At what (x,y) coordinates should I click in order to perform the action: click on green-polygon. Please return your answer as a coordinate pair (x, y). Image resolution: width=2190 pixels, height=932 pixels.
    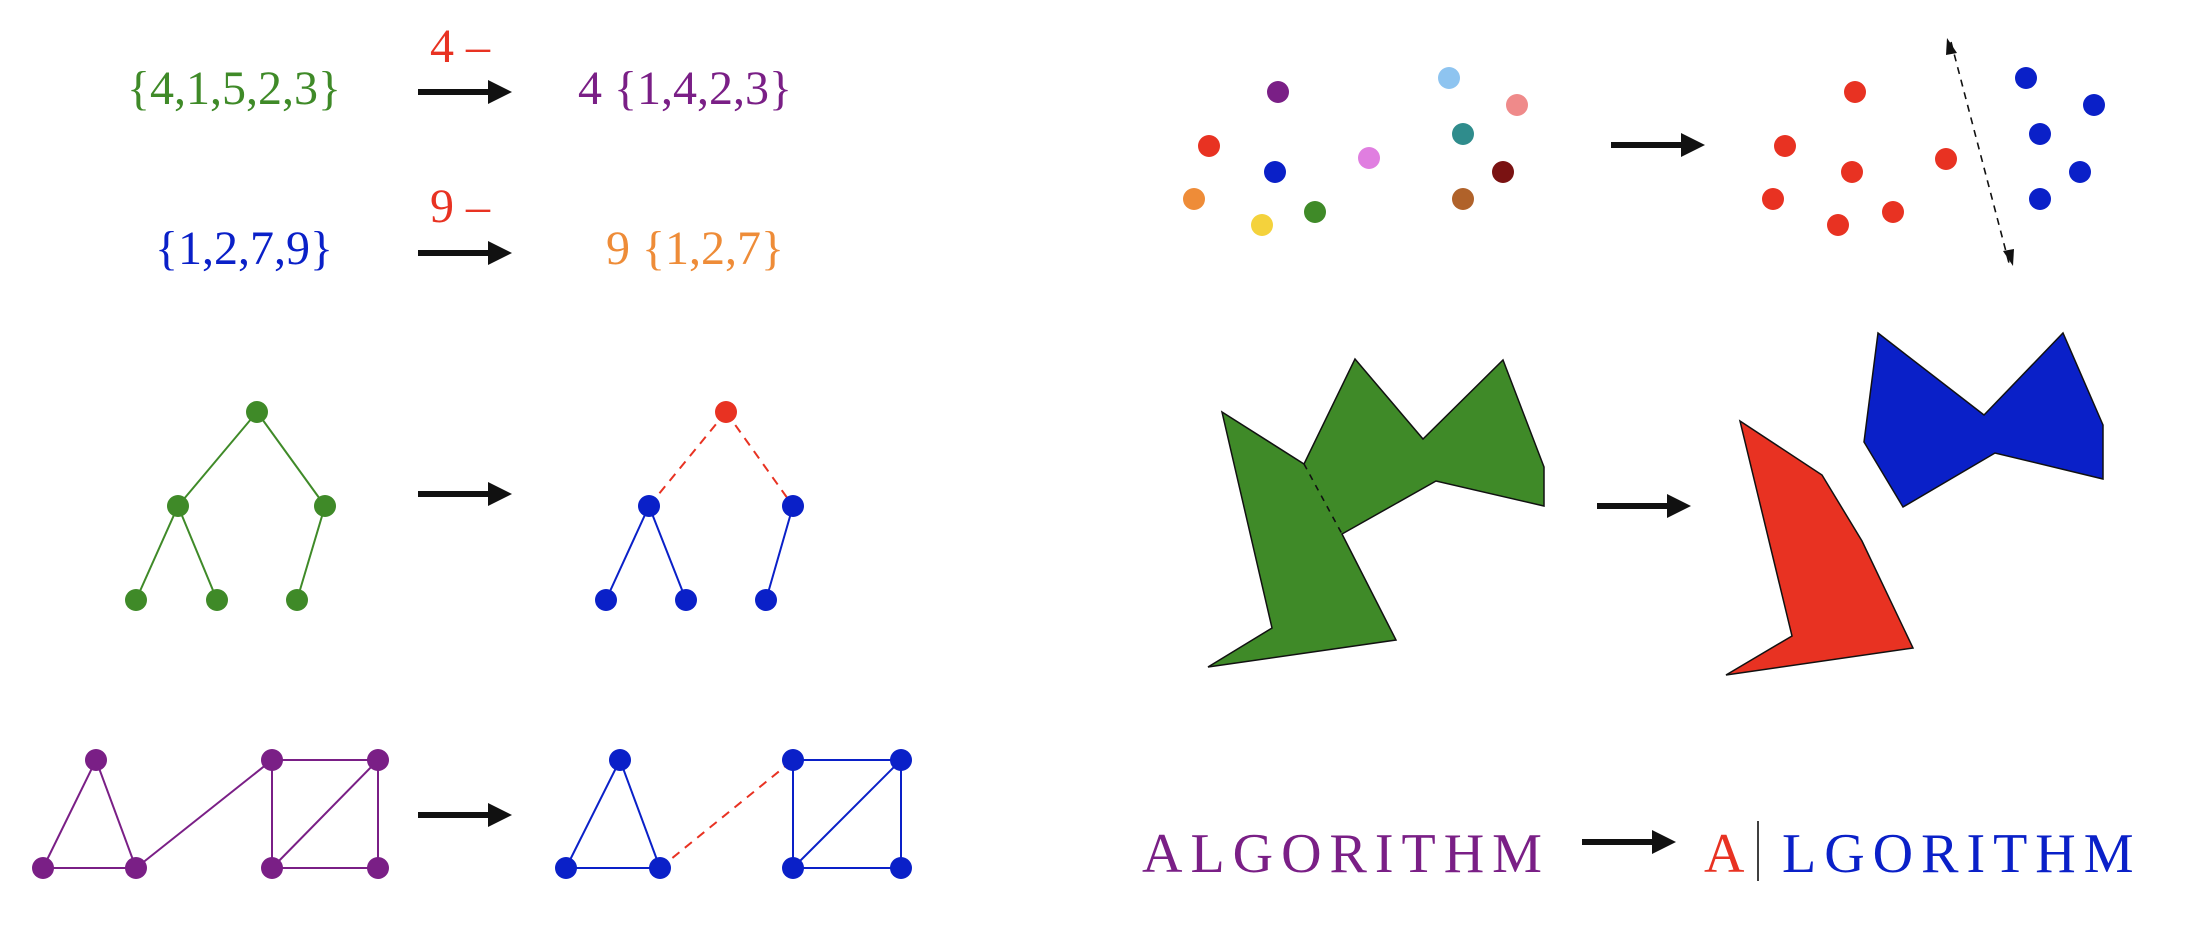
    Looking at the image, I should click on (1376, 512).